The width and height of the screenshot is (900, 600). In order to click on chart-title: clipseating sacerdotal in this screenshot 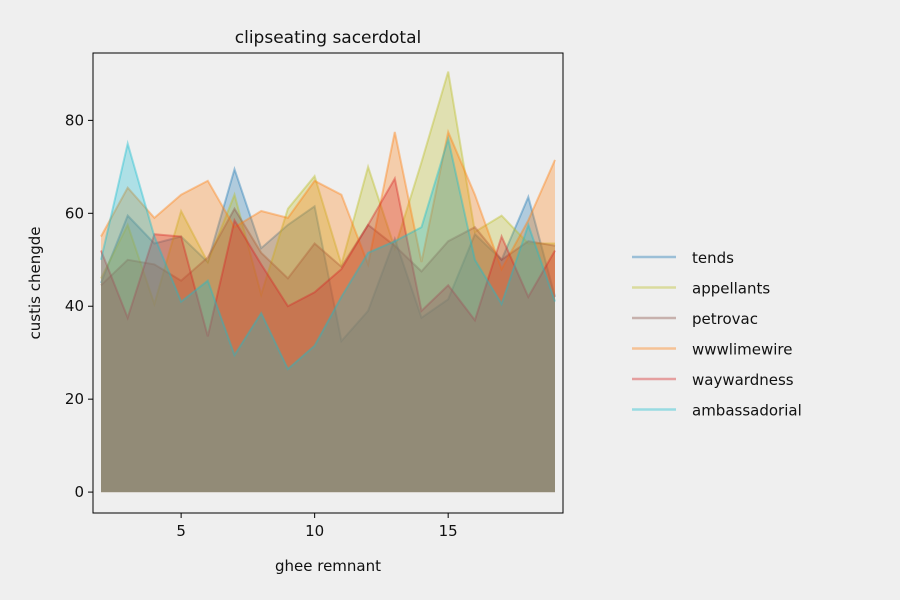, I will do `click(328, 38)`.